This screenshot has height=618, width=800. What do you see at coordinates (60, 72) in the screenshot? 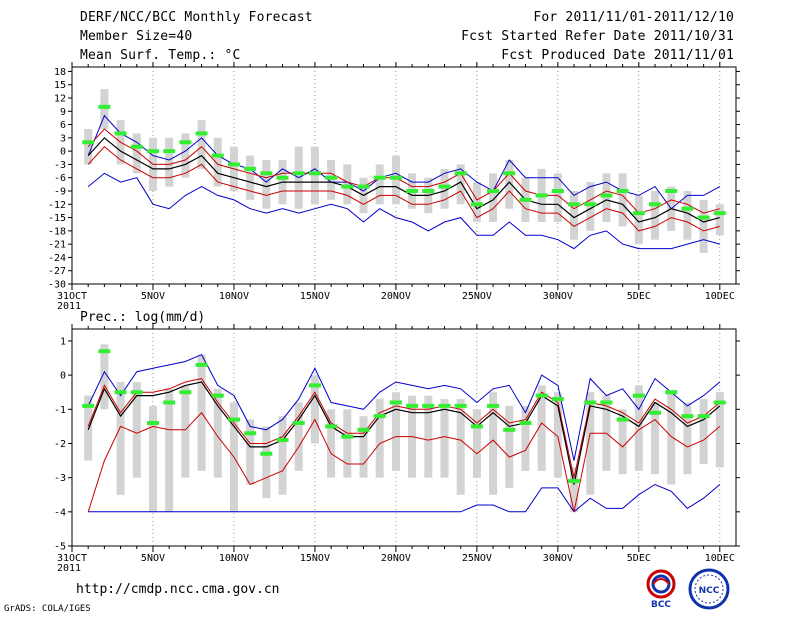
I see `temp-y-tick-label: 18` at bounding box center [60, 72].